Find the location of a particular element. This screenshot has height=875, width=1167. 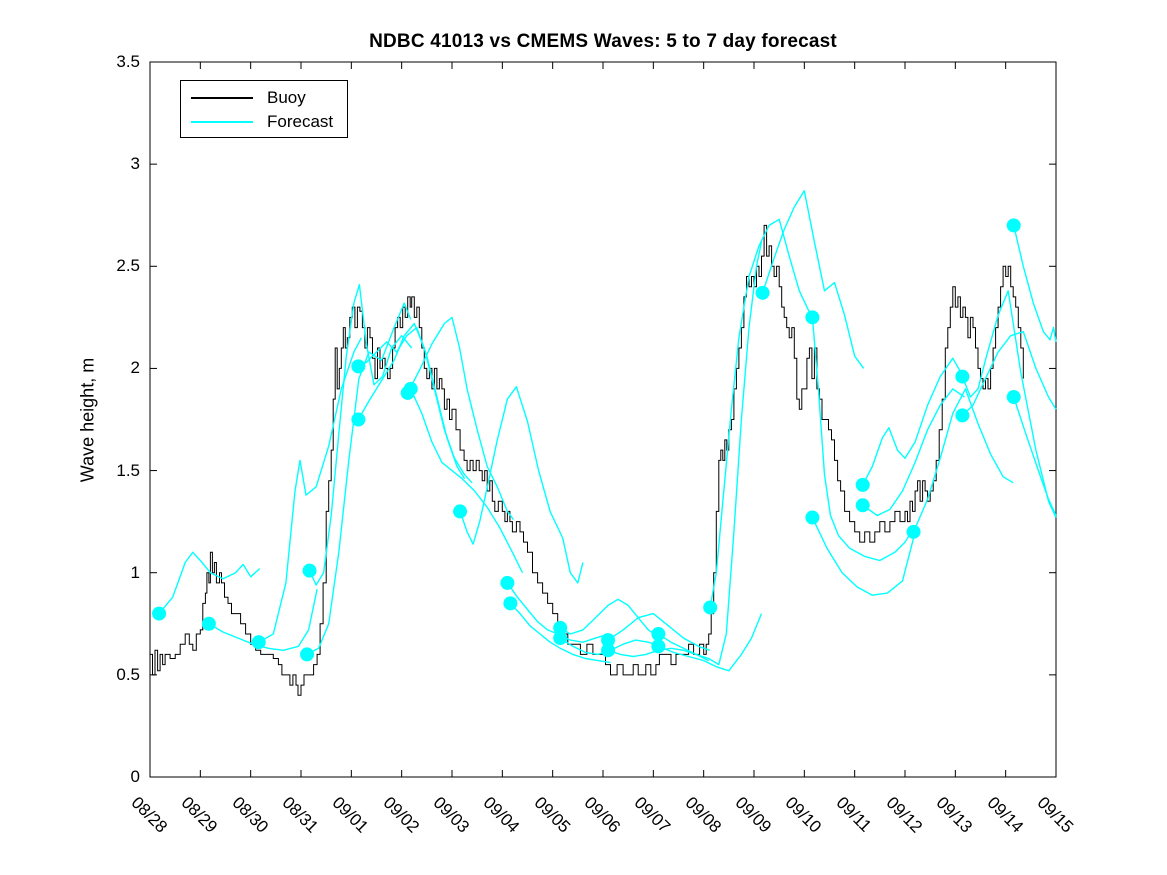

legend-label-forecast: Forecast is located at coordinates (300, 121).